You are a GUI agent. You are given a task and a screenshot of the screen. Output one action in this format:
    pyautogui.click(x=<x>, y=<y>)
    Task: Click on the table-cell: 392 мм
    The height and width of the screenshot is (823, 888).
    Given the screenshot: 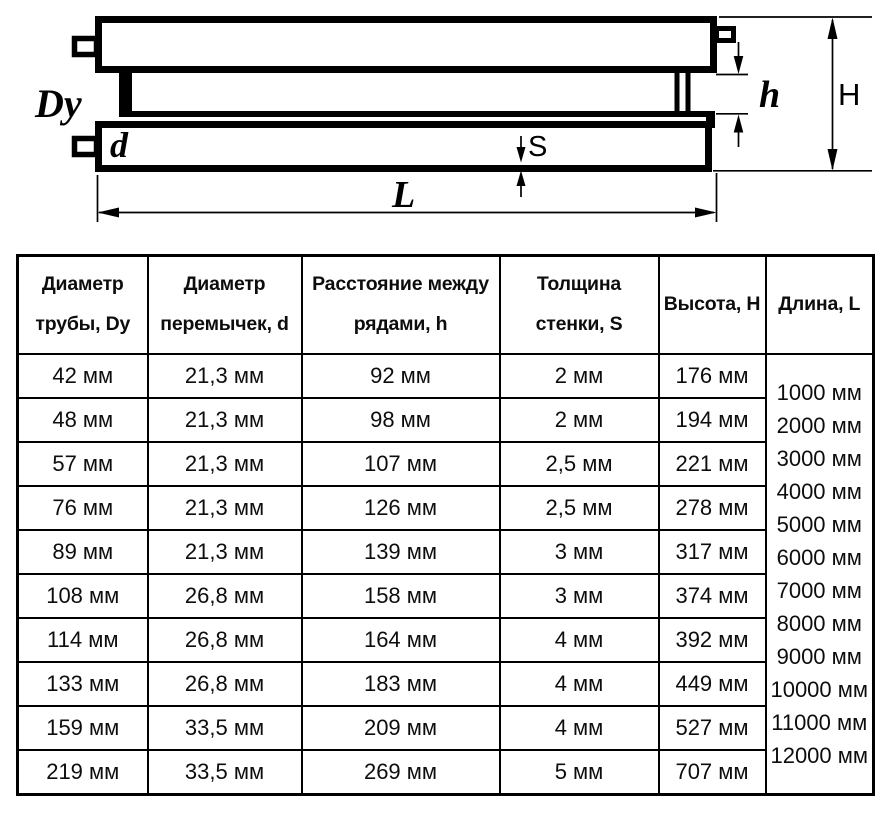 What is the action you would take?
    pyautogui.click(x=712, y=640)
    